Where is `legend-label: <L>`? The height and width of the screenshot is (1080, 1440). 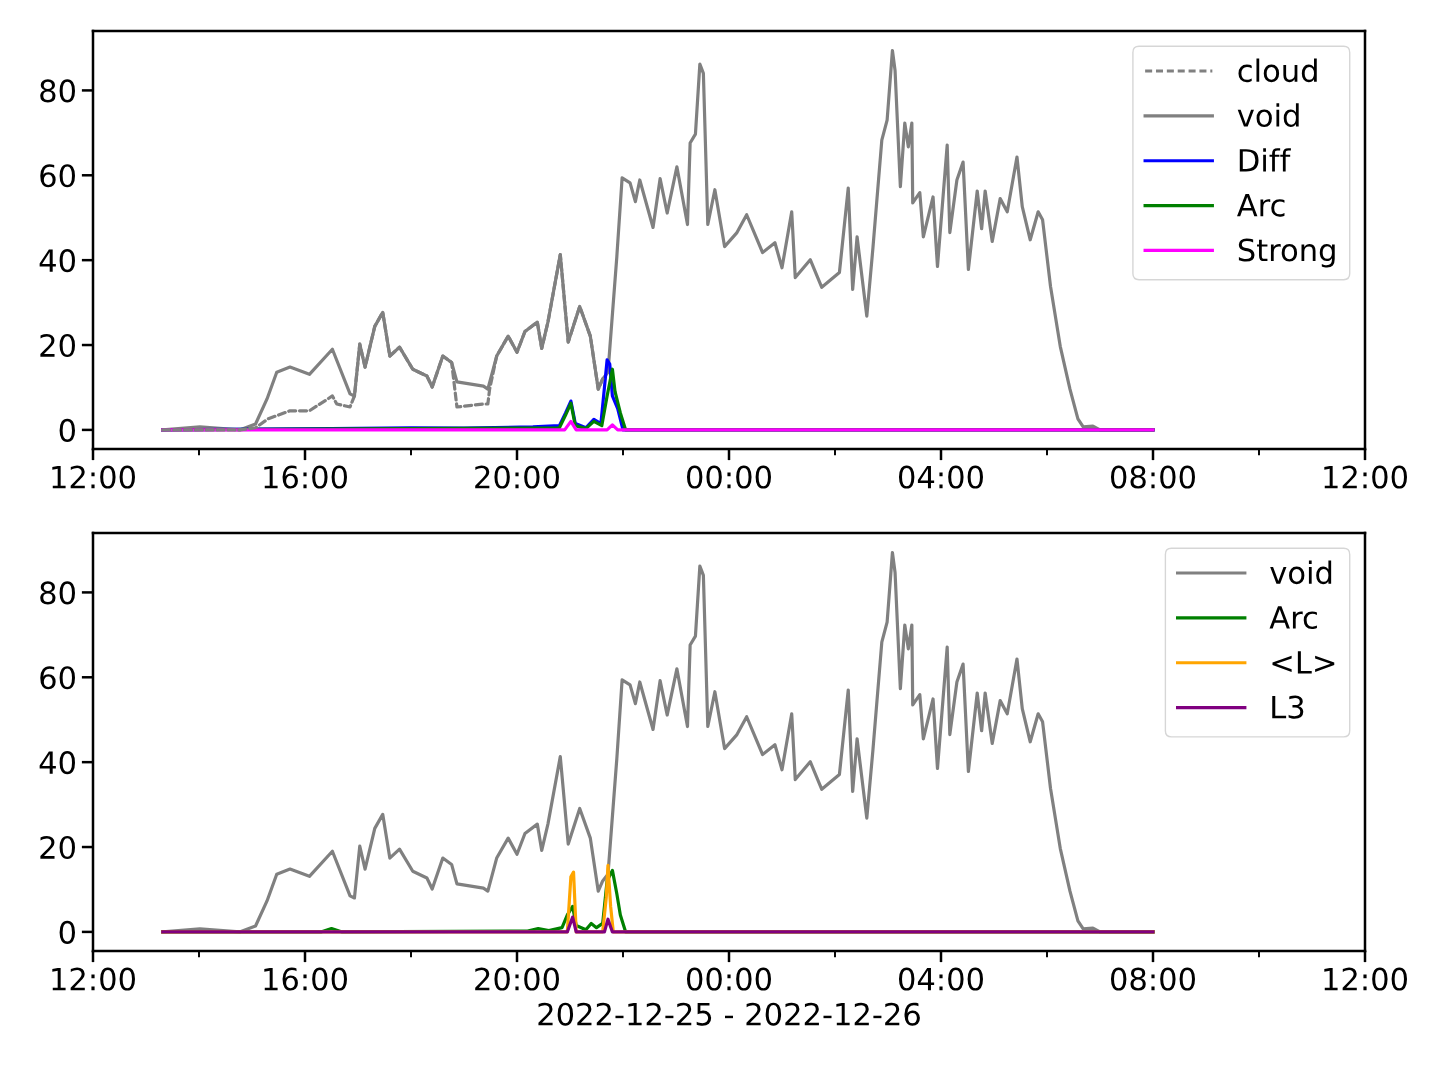 legend-label: <L> is located at coordinates (1303, 662).